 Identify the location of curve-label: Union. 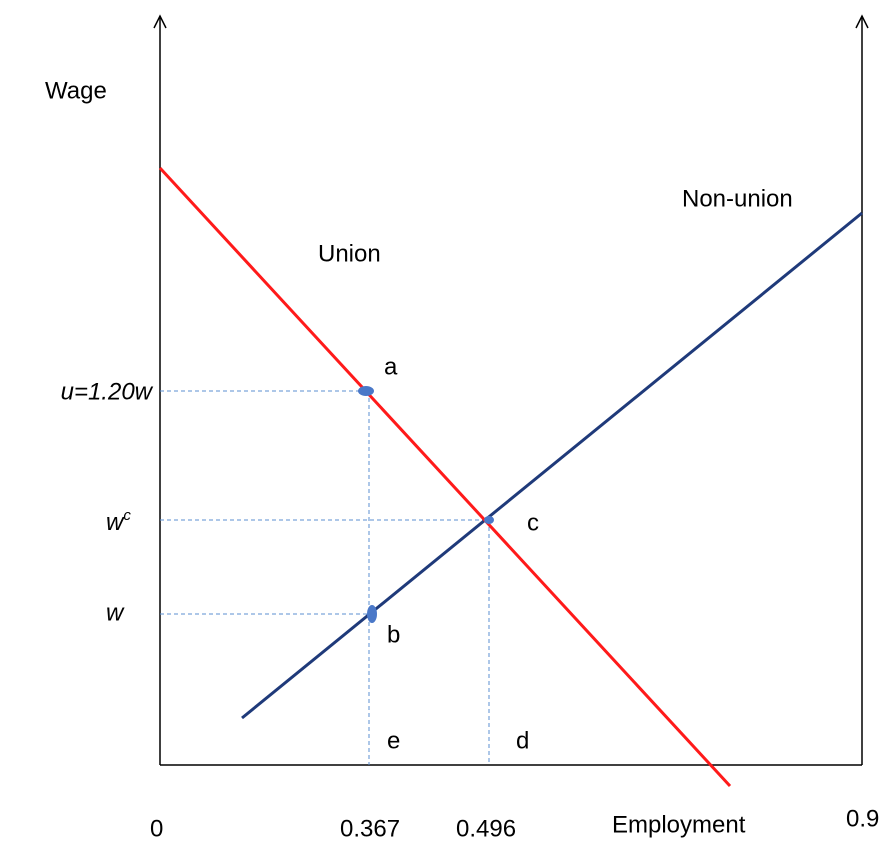
(349, 253).